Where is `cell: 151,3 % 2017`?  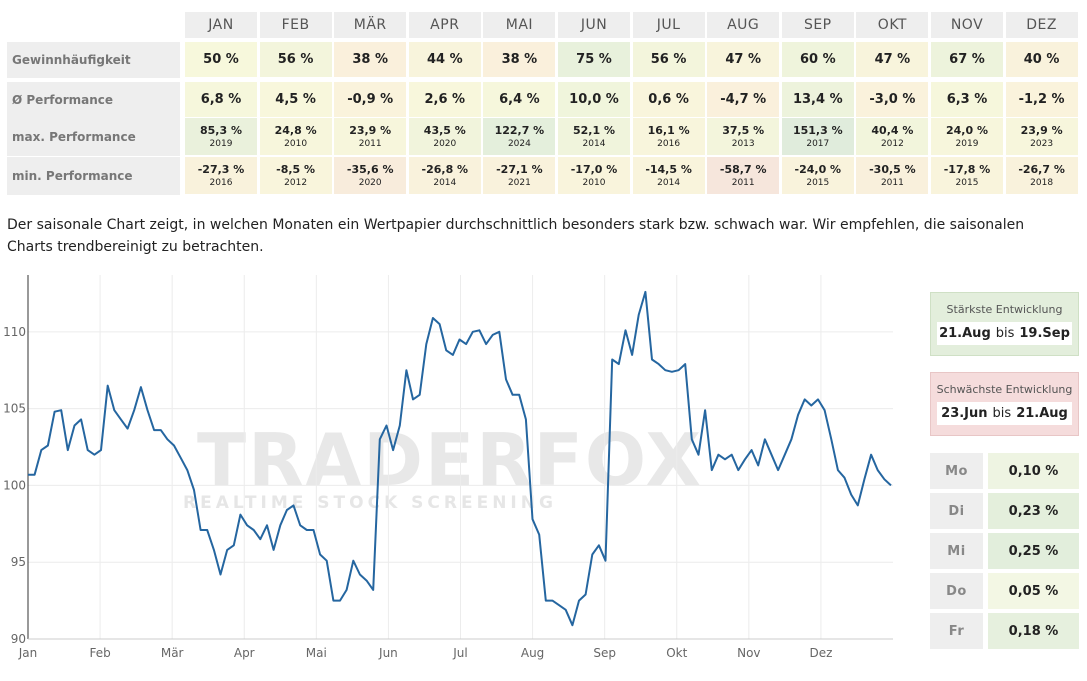 cell: 151,3 % 2017 is located at coordinates (817, 136).